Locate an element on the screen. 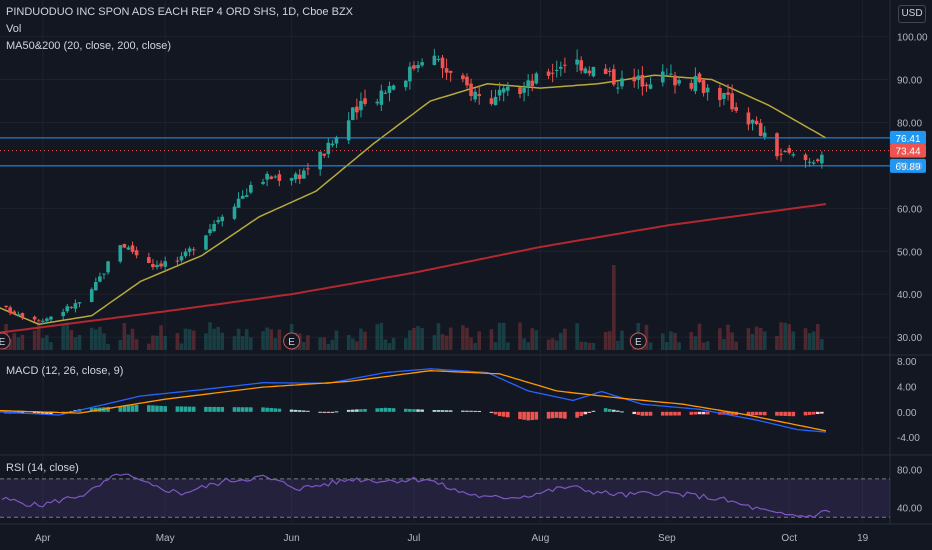 The width and height of the screenshot is (932, 550). time-tick-label: Sep is located at coordinates (667, 538).